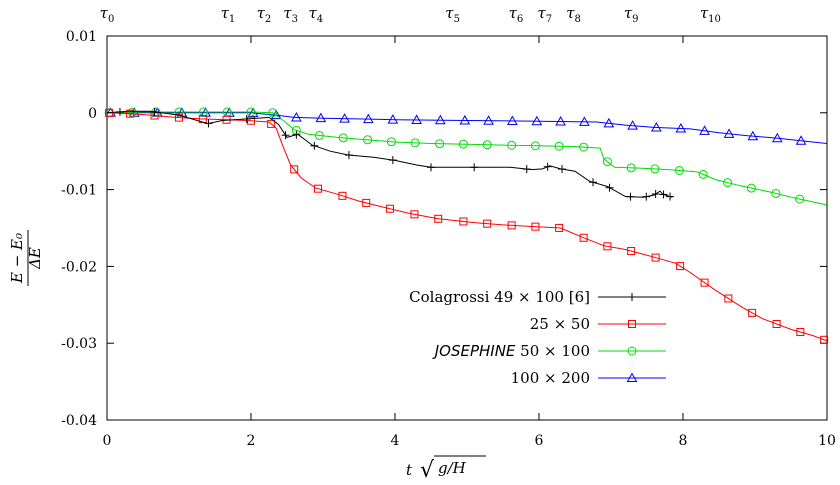 The image size is (840, 485). What do you see at coordinates (452, 14) in the screenshot?
I see `tau-label: τ5` at bounding box center [452, 14].